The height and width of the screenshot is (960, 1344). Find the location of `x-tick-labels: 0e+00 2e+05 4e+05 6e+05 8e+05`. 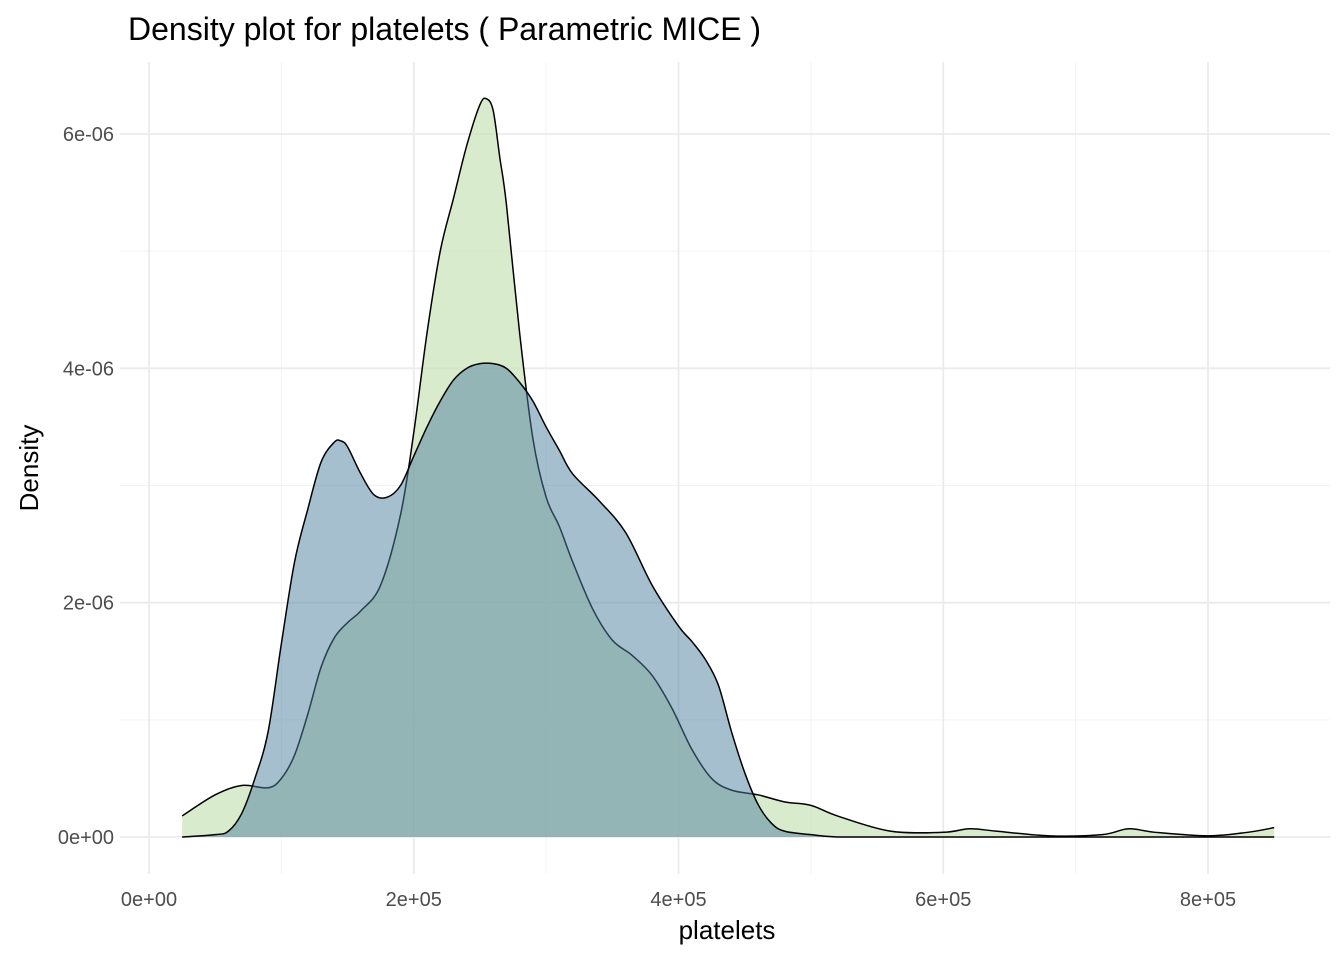

x-tick-labels: 0e+00 2e+05 4e+05 6e+05 8e+05 is located at coordinates (678, 900).